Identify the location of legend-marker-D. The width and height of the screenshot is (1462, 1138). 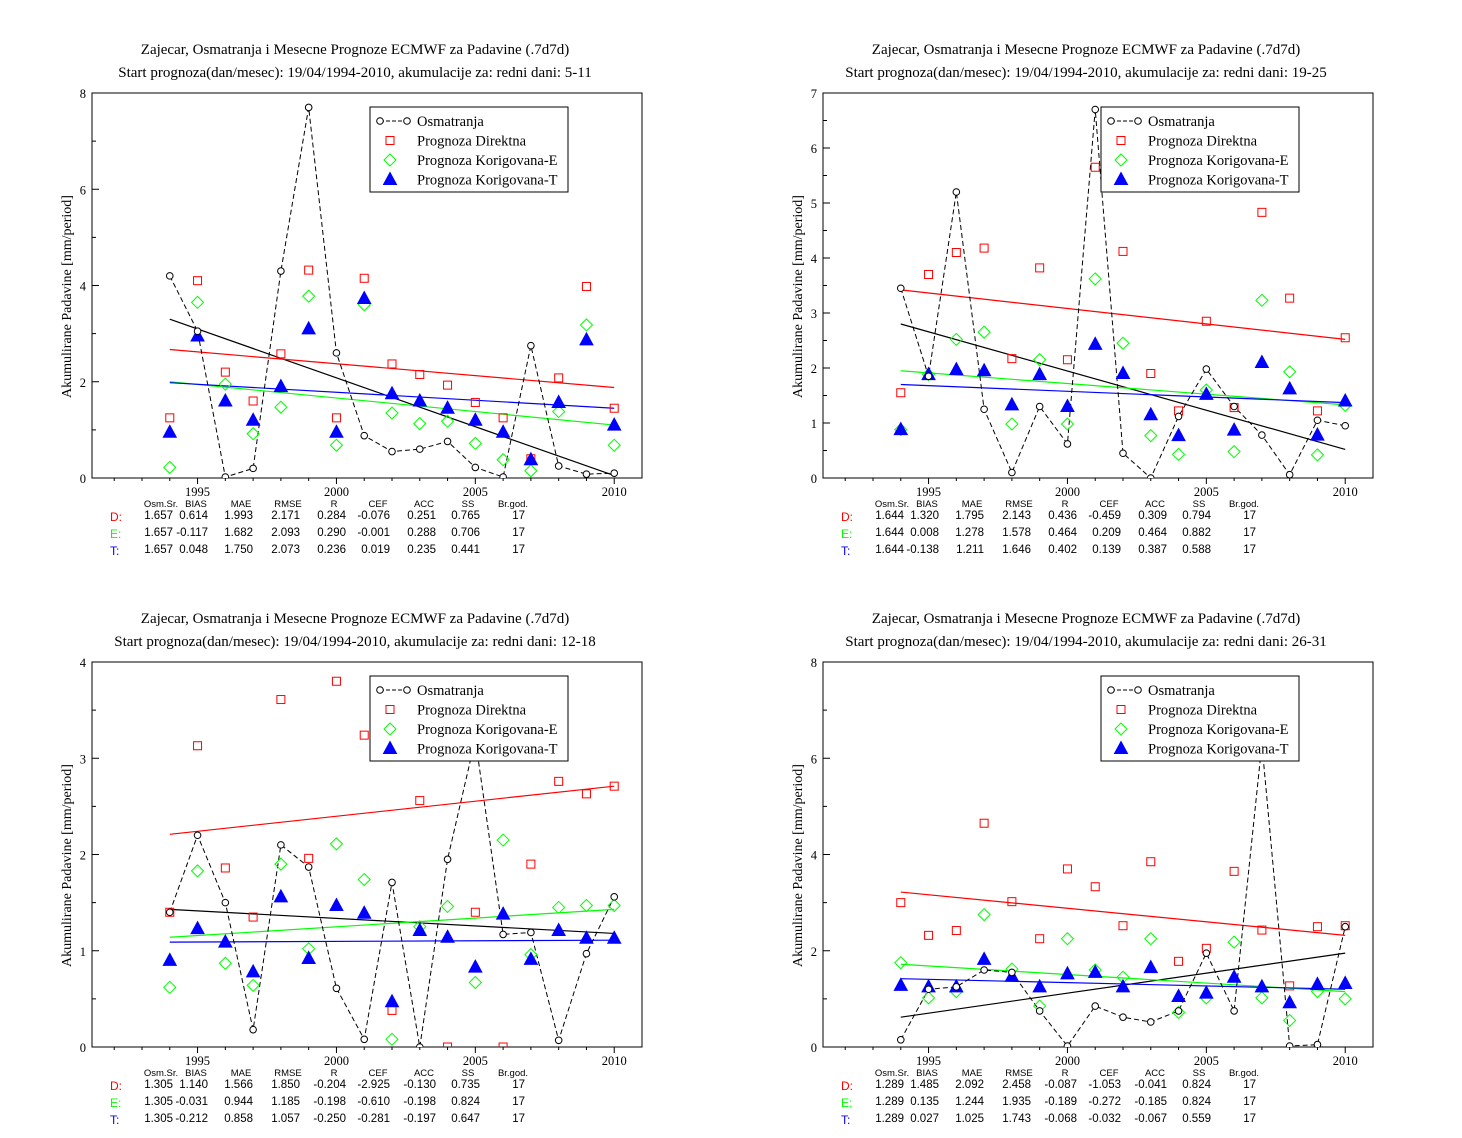
(1121, 140).